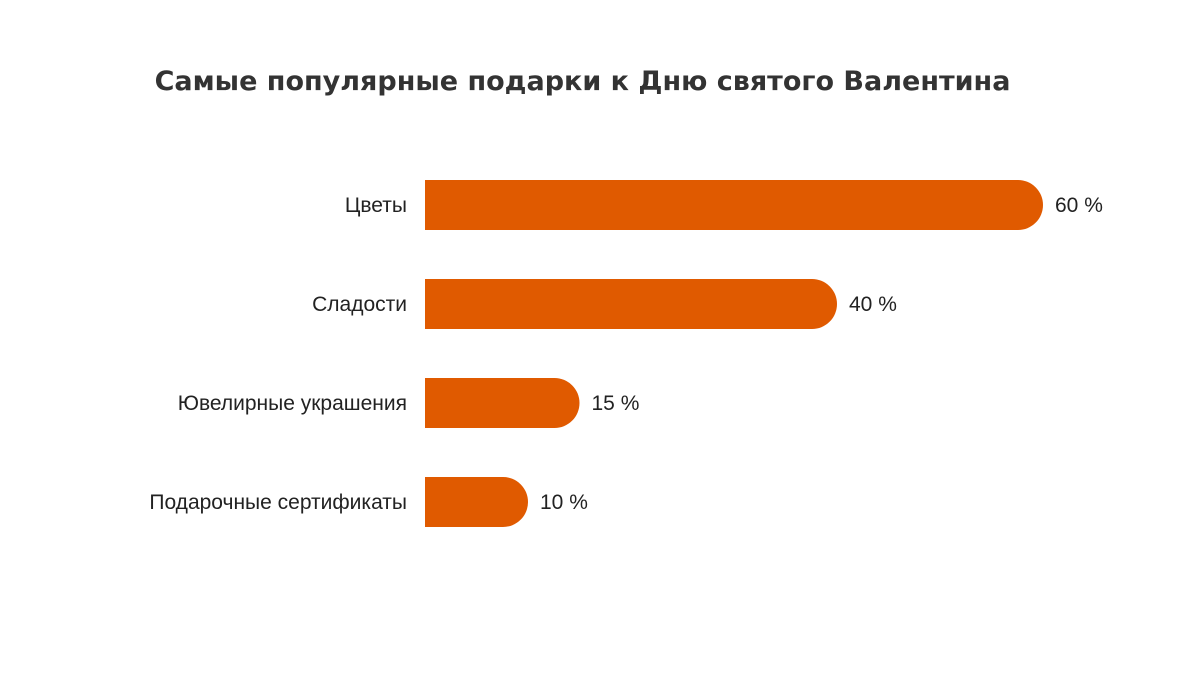 The image size is (1200, 675). I want to click on category-label-4: Подарочные сертификаты, so click(278, 502).